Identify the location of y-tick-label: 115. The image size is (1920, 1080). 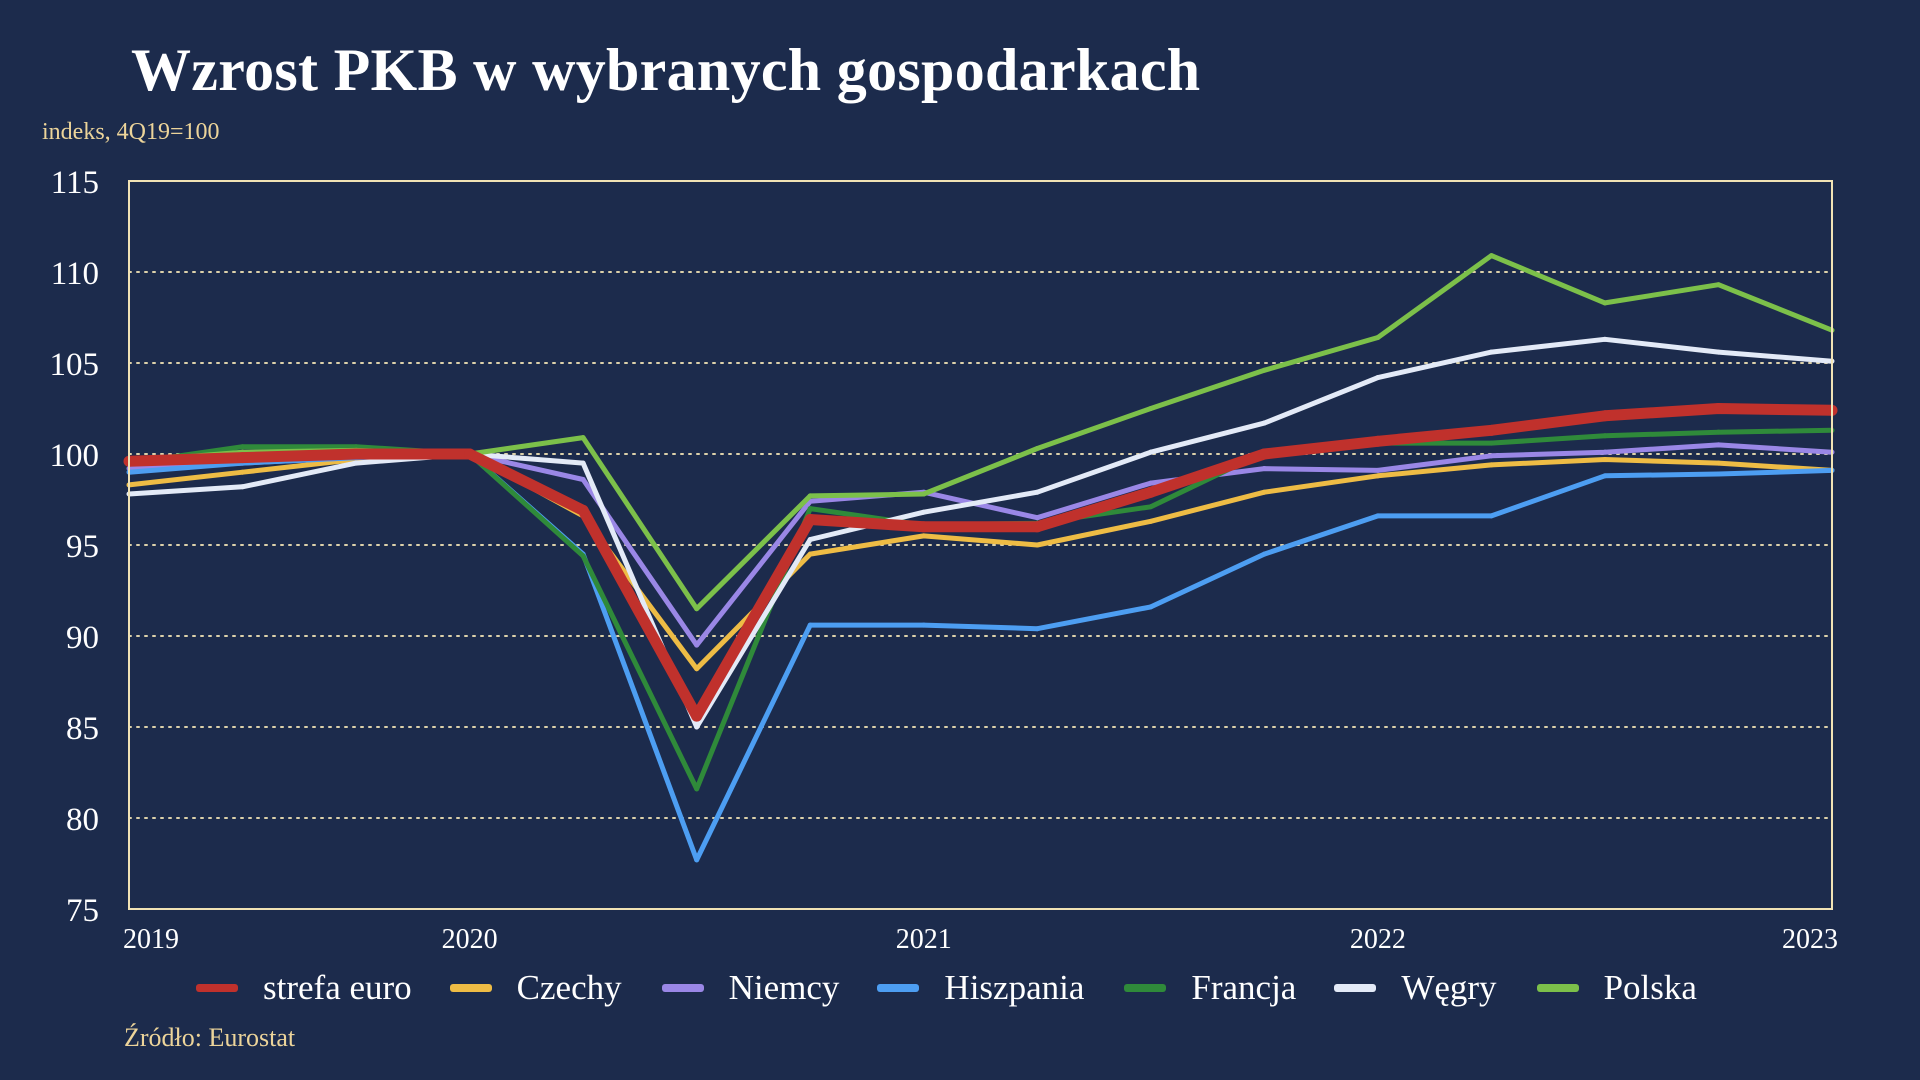
(75, 183).